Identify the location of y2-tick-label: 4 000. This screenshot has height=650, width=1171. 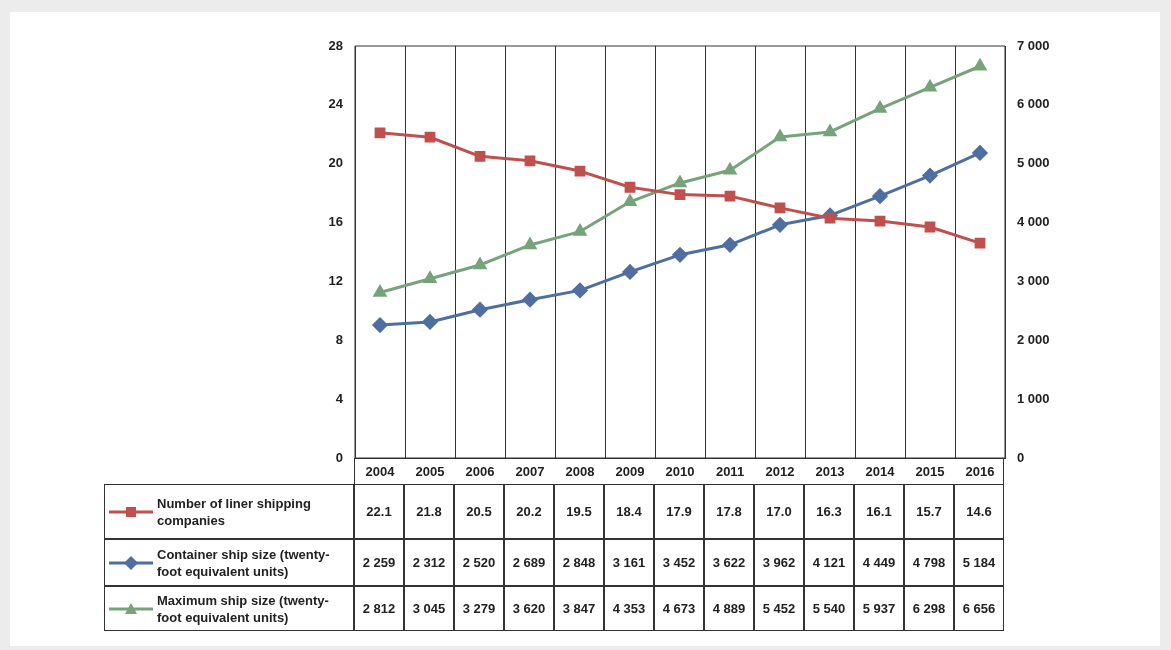
(1033, 222).